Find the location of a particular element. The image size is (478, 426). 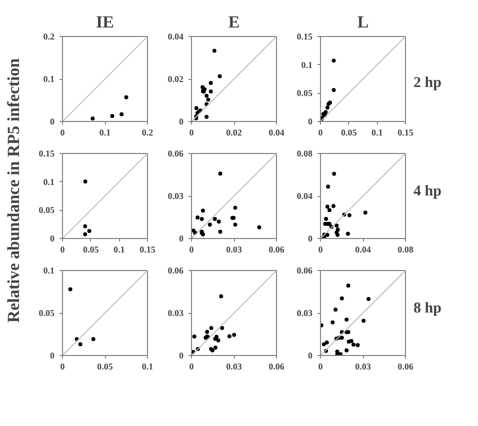

x-tick-label: 0.08 is located at coordinates (406, 249).